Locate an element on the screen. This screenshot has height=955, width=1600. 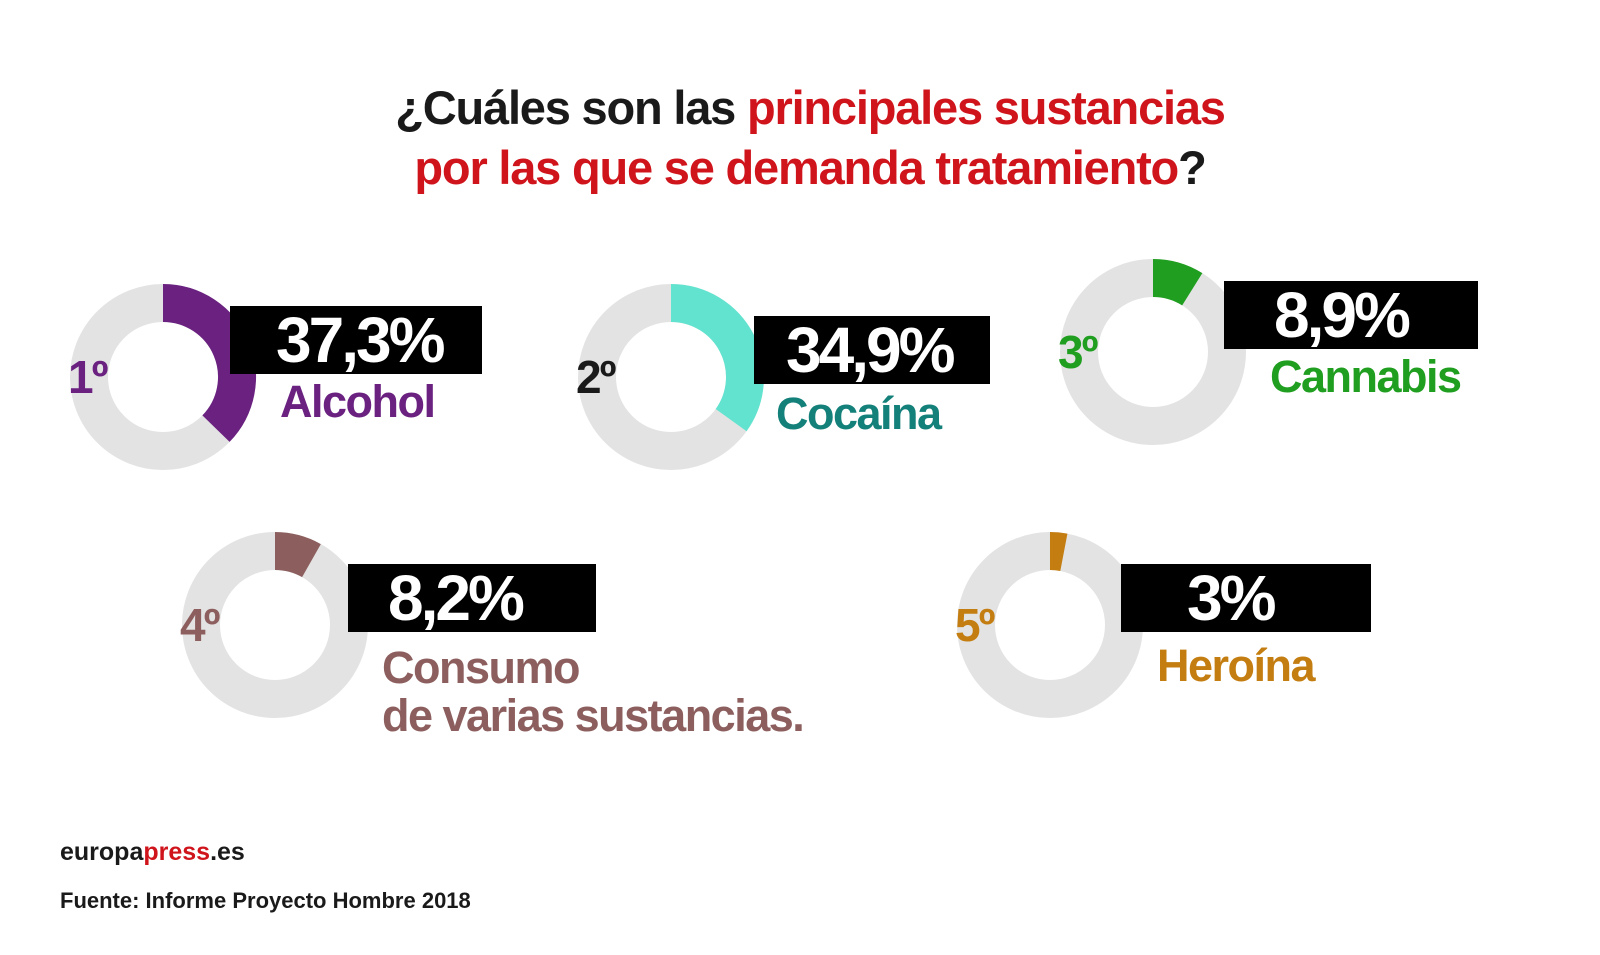
value-label-alcohol: 37,3% is located at coordinates (360, 340).